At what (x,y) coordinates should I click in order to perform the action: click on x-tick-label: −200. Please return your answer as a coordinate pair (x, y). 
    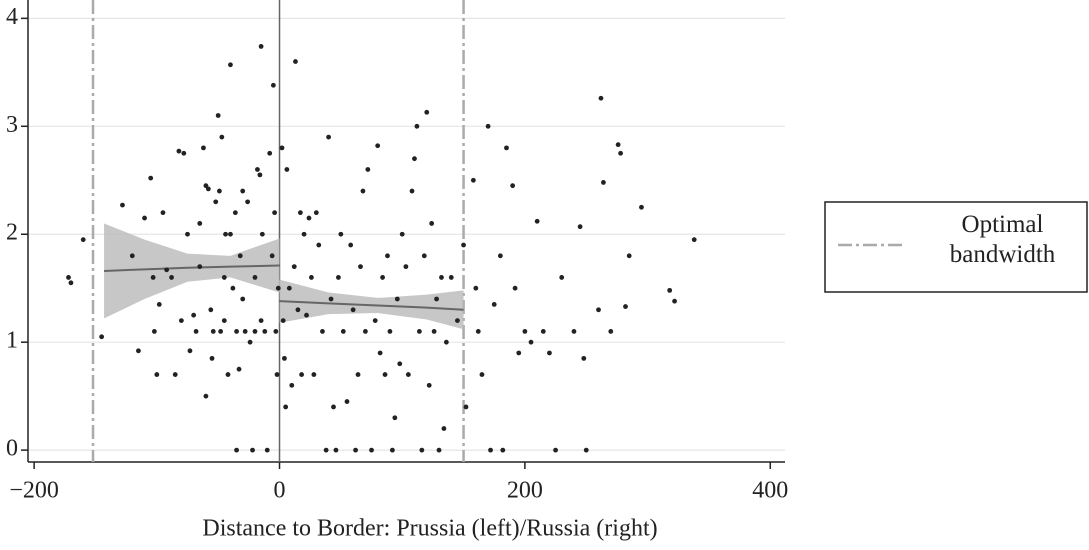
    Looking at the image, I should click on (34, 491).